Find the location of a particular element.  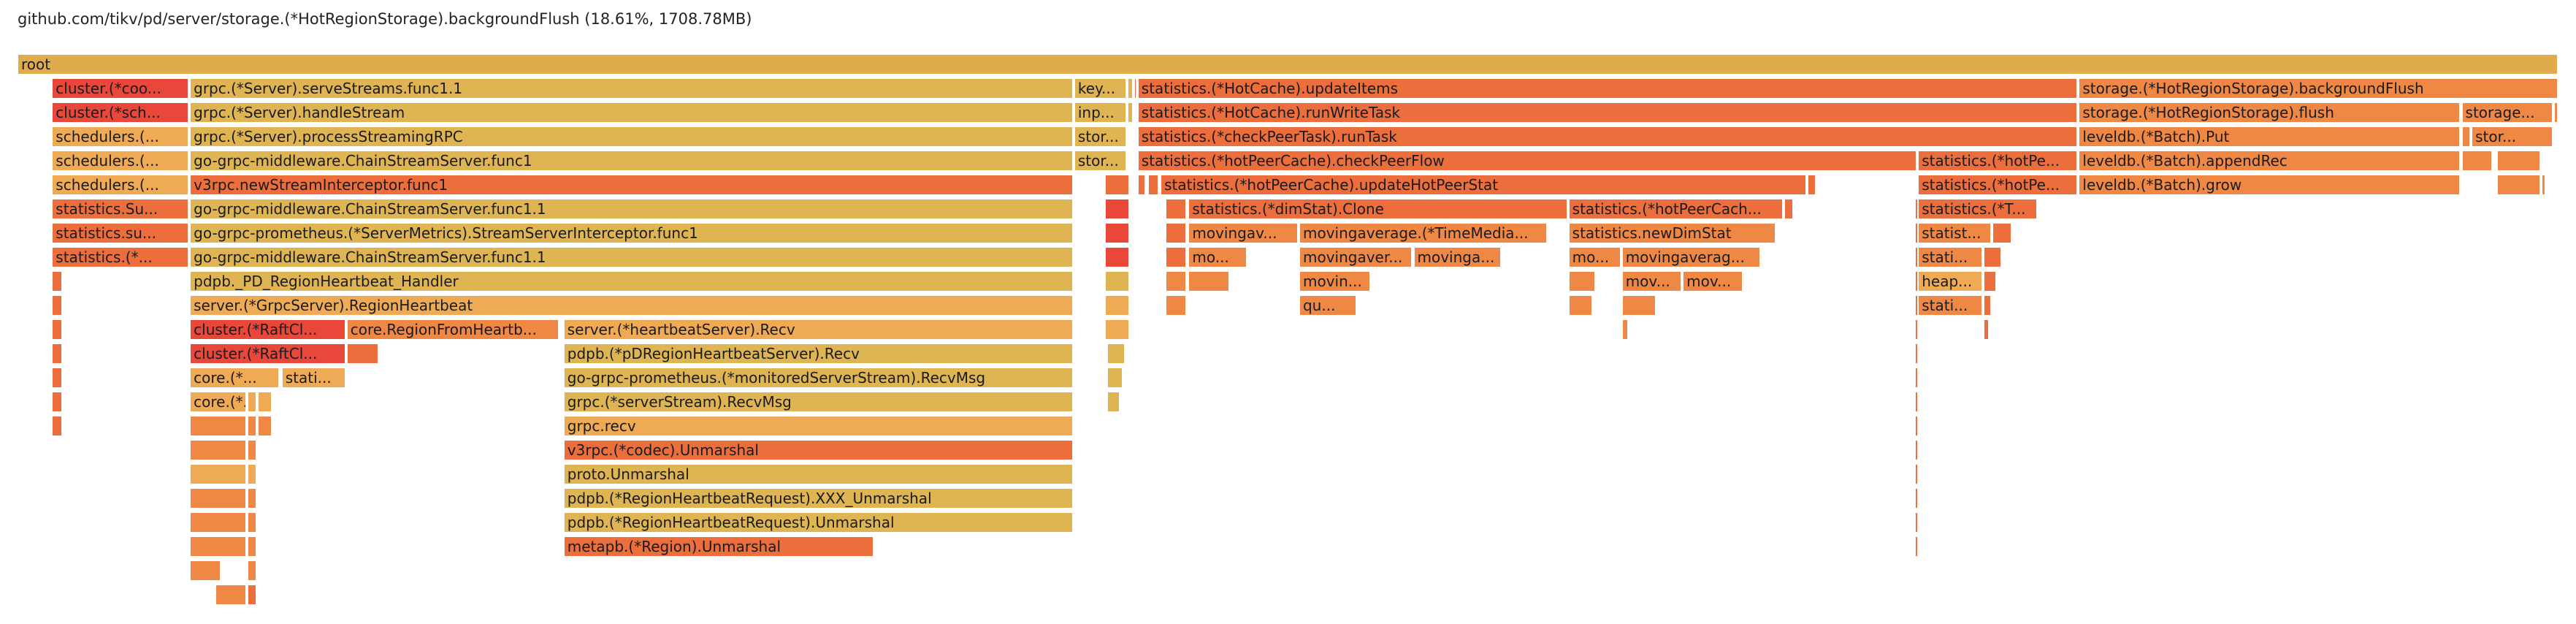

flame-frame: leveldb.(*Batch).grow is located at coordinates (2270, 185).